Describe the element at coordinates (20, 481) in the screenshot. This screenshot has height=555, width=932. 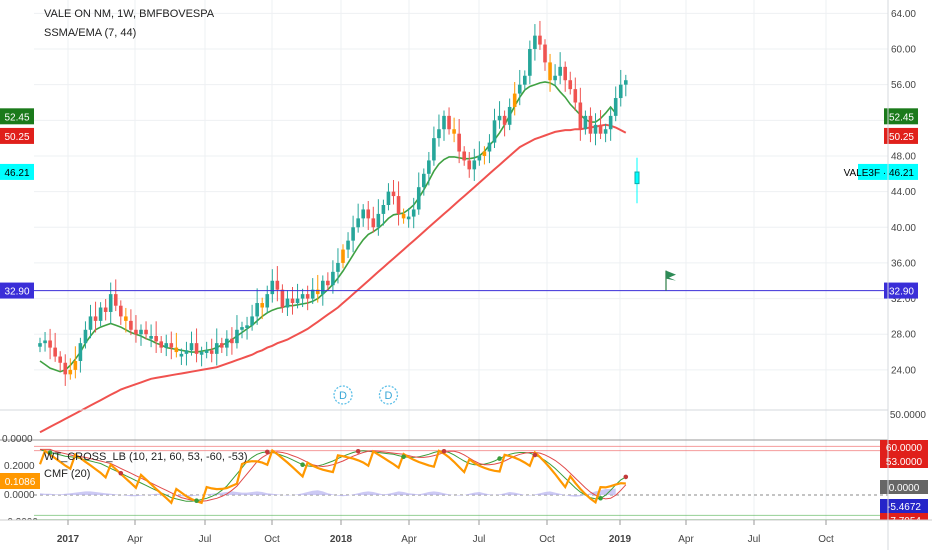
I see `cmf-value-tag` at that location.